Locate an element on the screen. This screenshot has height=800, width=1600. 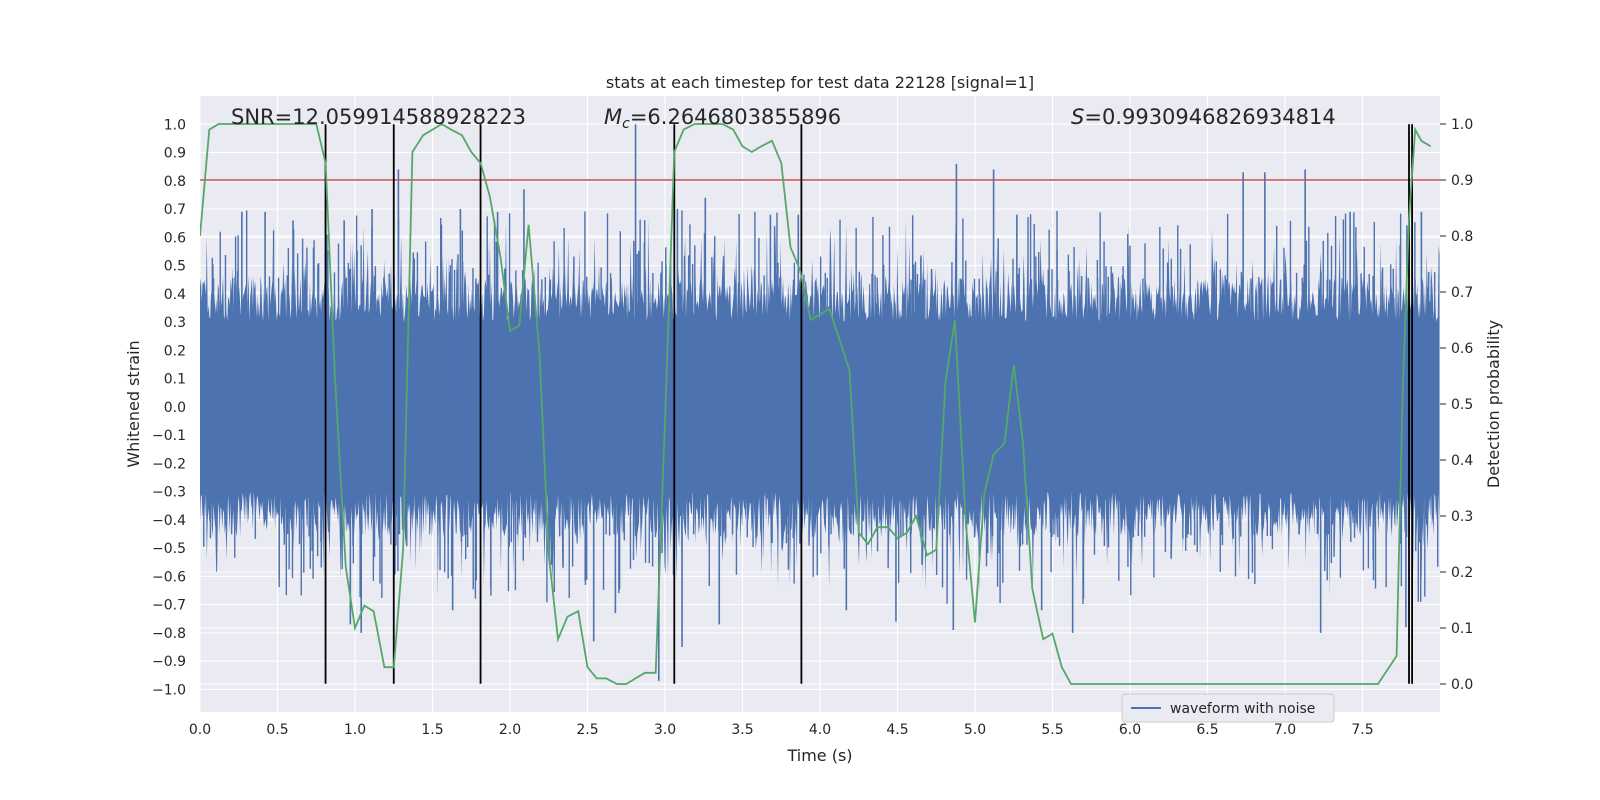
right-y-tick-label: 0.5 is located at coordinates (1462, 405).